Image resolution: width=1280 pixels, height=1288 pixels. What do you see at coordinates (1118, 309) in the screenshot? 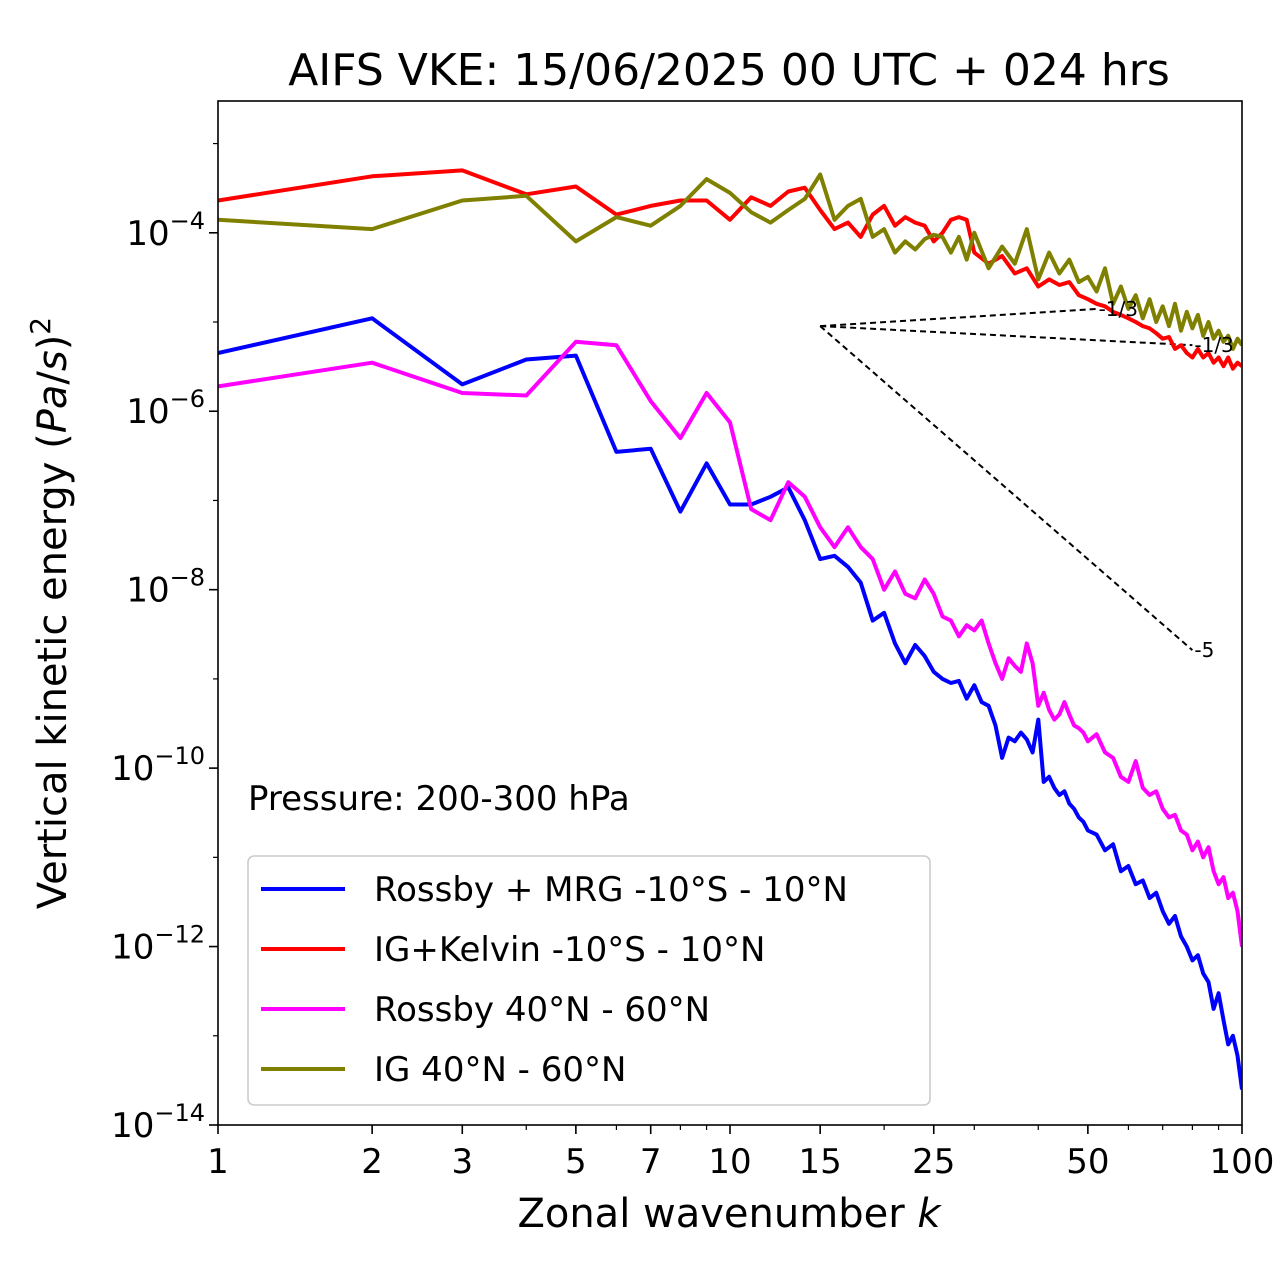
I see `reference-slope-label-1: -1/3` at bounding box center [1118, 309].